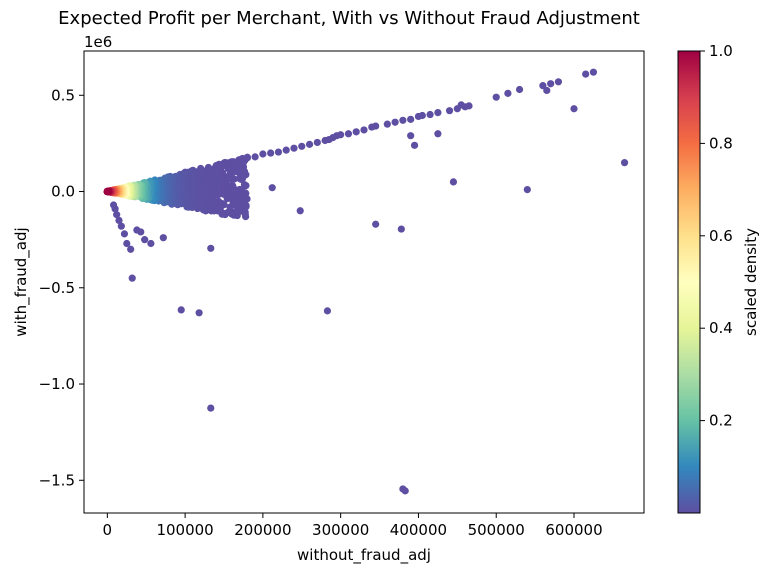 This screenshot has width=769, height=579. Describe the element at coordinates (364, 555) in the screenshot. I see `x-axis-label: without_fraud_adj` at that location.